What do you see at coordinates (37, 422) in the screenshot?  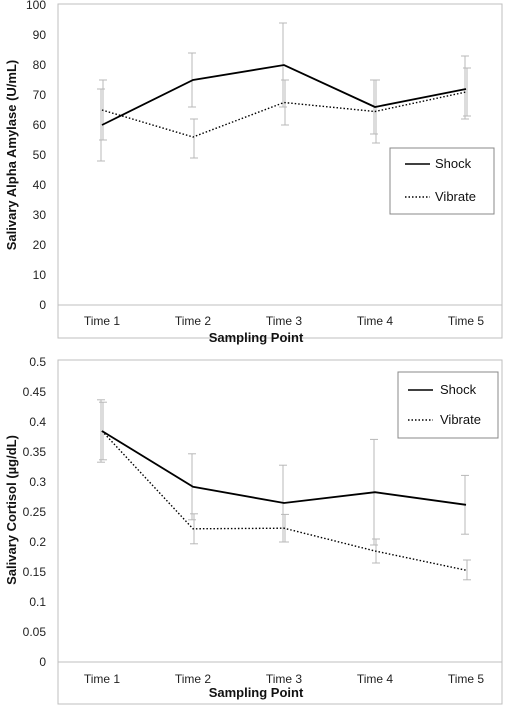 I see `y-tick-label: 0.4` at bounding box center [37, 422].